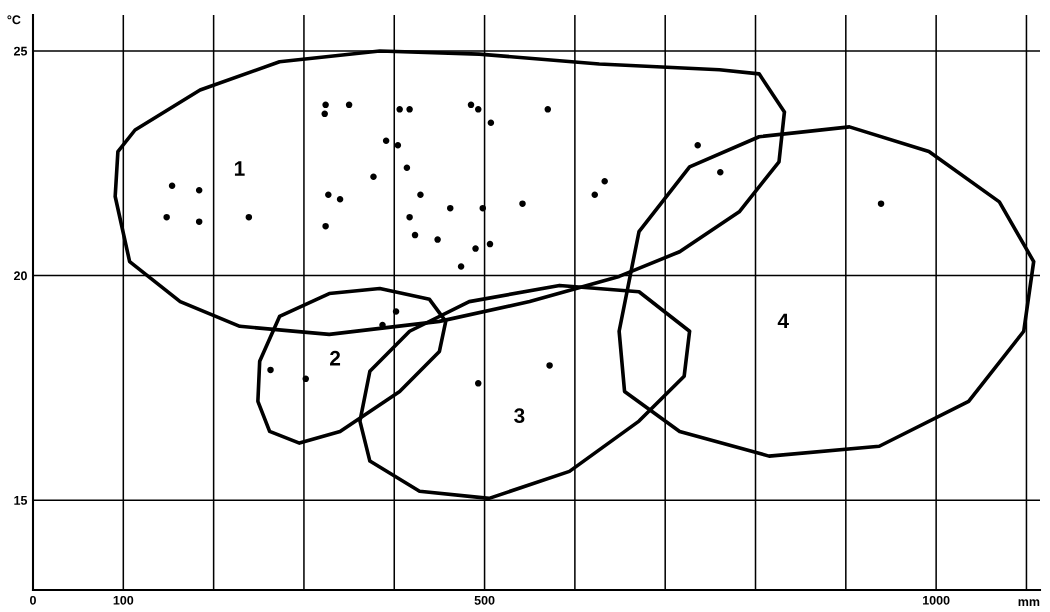 This screenshot has width=1050, height=612. What do you see at coordinates (519, 416) in the screenshot?
I see `annotation: 3` at bounding box center [519, 416].